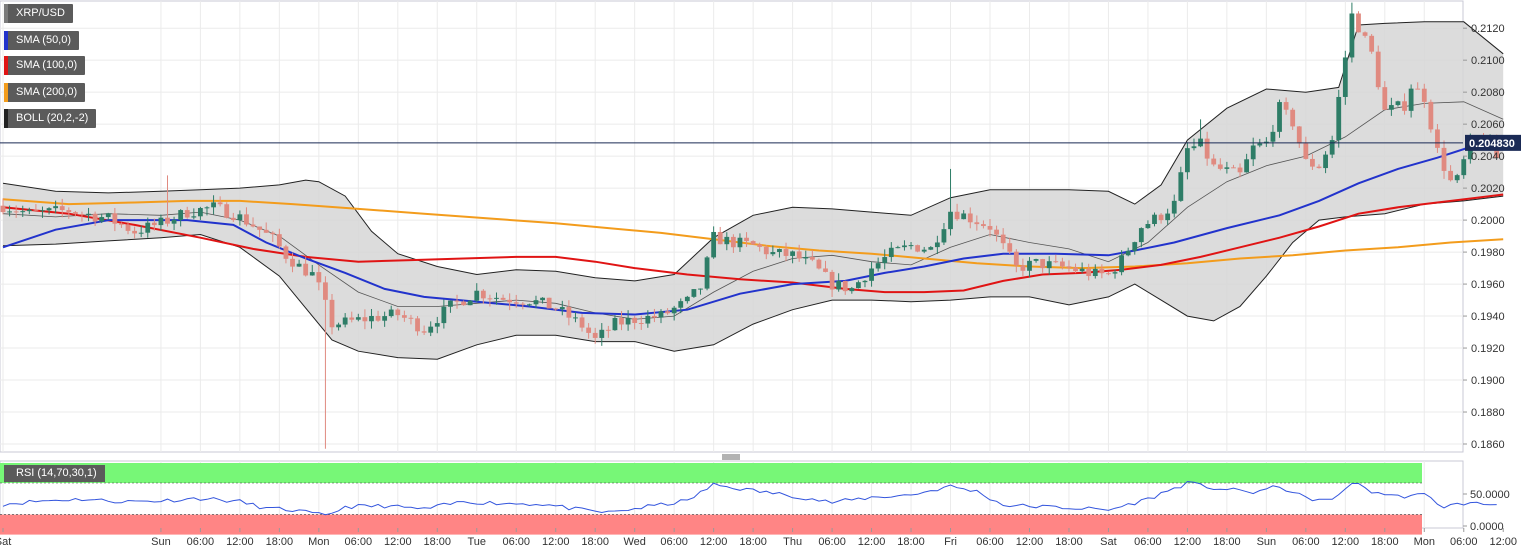 The width and height of the screenshot is (1536, 558). Describe the element at coordinates (318, 542) in the screenshot. I see `time-tick-label: Mon` at that location.